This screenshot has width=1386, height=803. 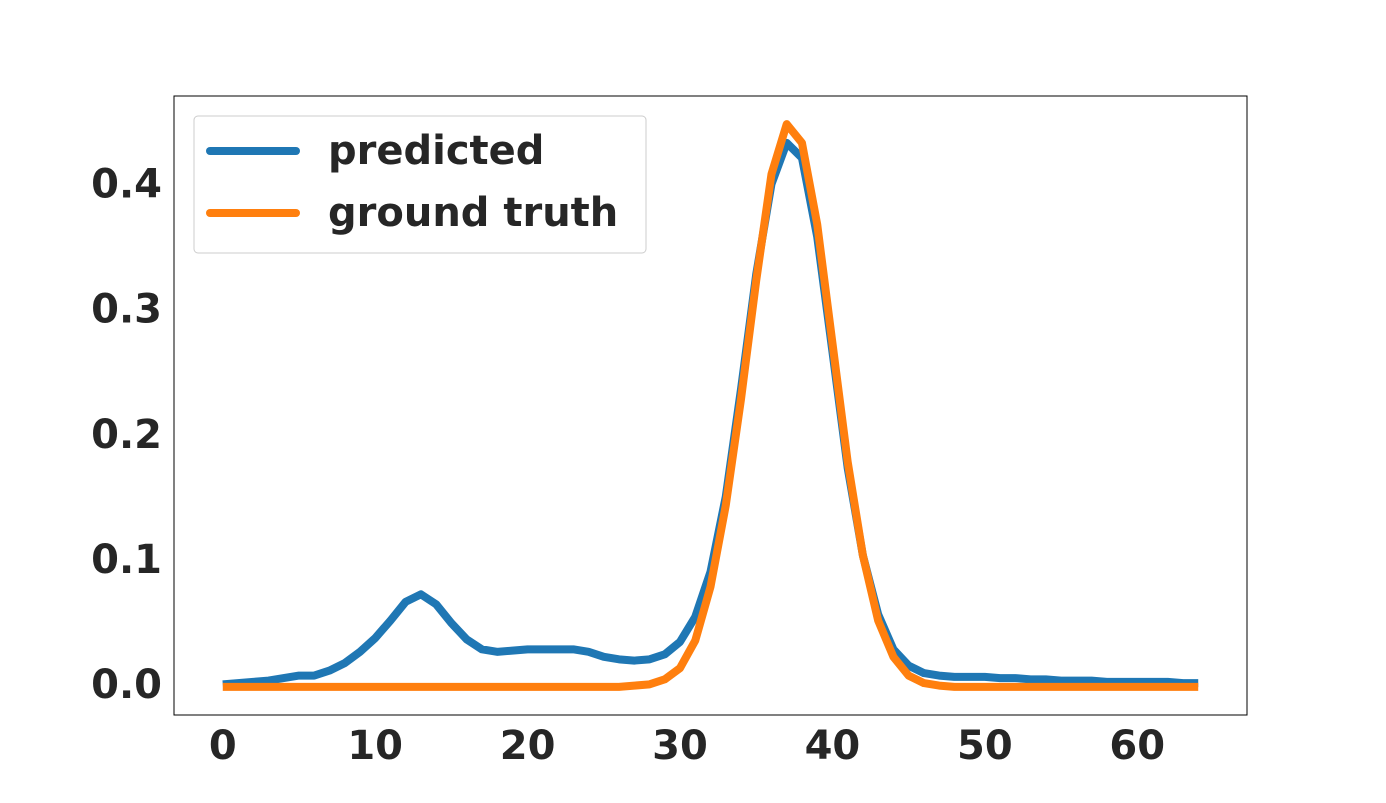 I want to click on y-tick-label: 0.4, so click(x=126, y=185).